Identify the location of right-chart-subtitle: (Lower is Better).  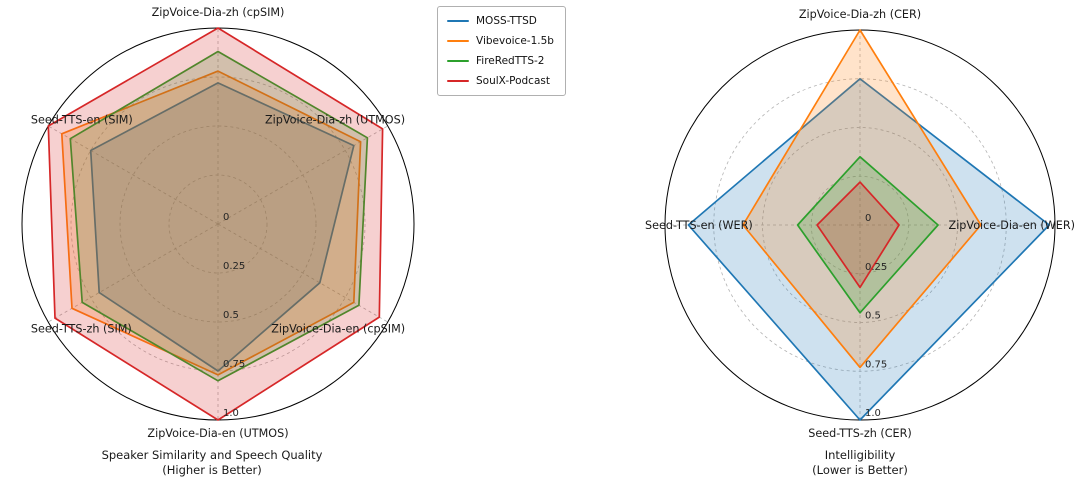
(860, 470).